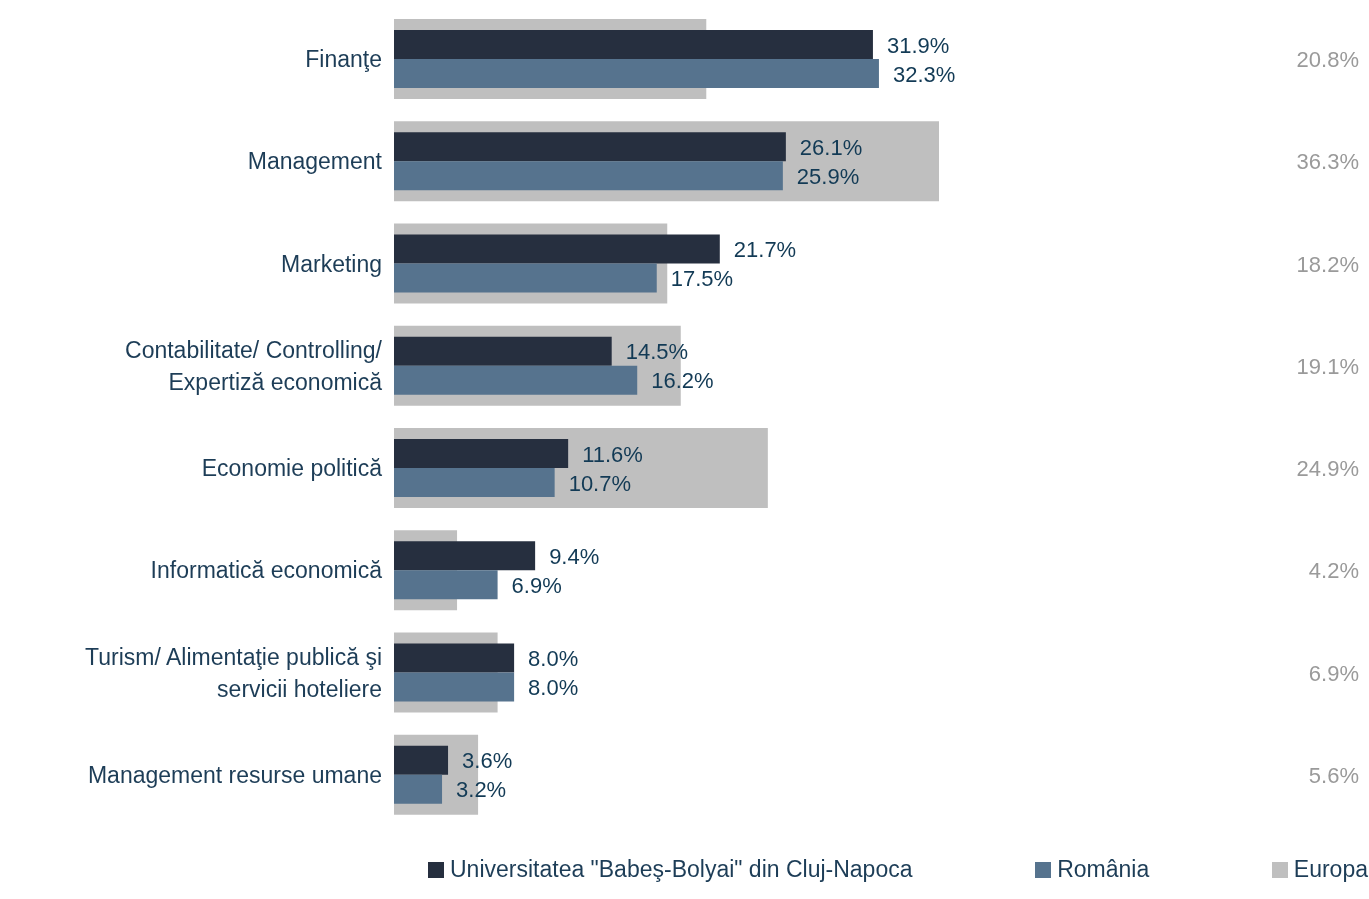 The width and height of the screenshot is (1369, 899). I want to click on data-label: 9.4%, so click(574, 556).